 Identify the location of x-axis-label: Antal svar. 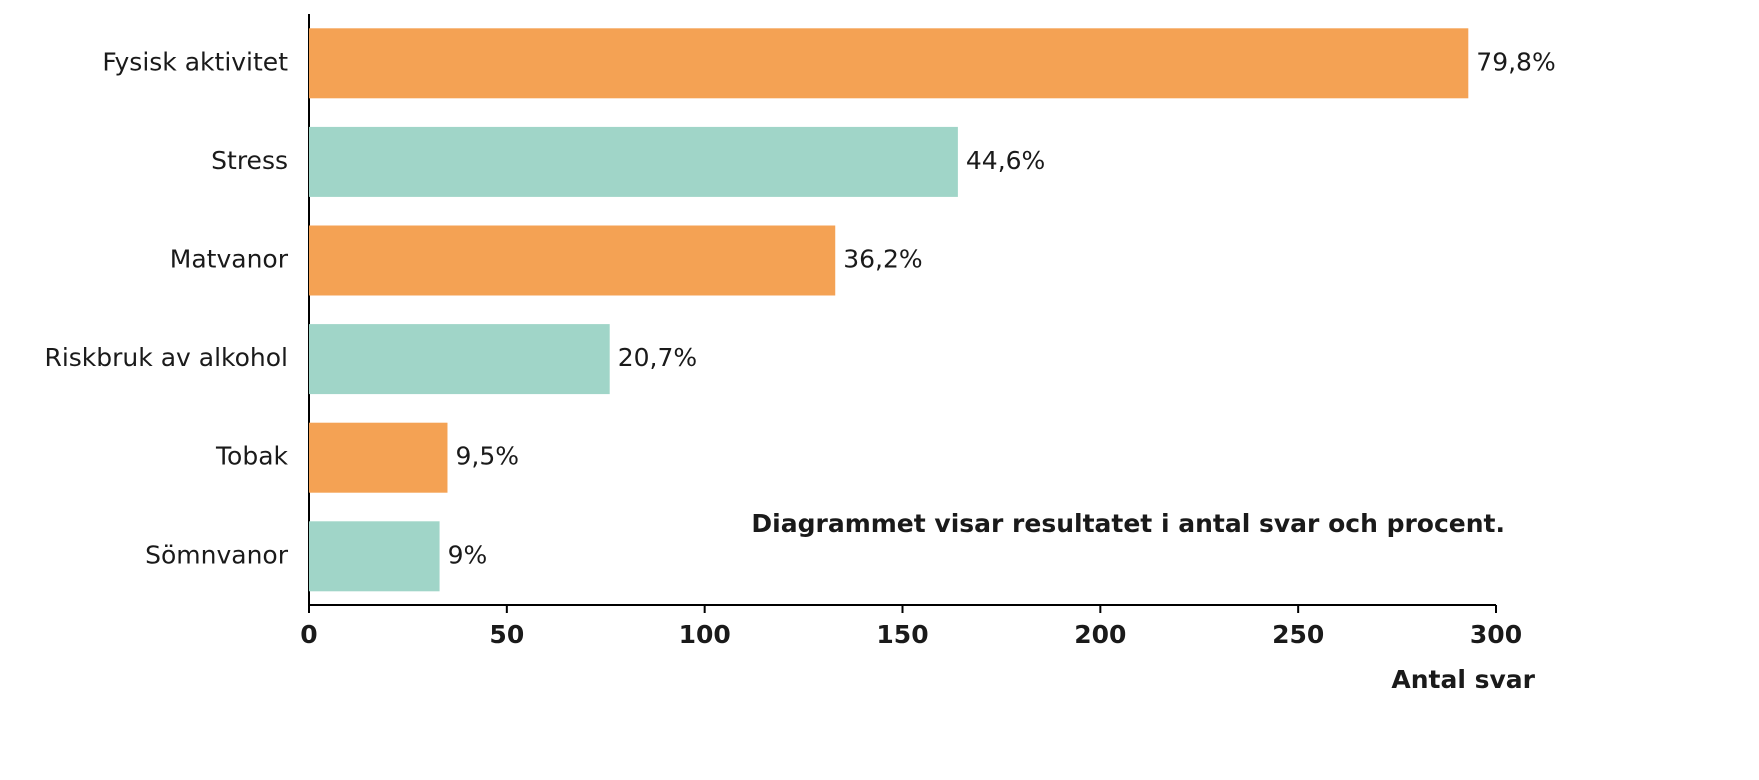
(1463, 679).